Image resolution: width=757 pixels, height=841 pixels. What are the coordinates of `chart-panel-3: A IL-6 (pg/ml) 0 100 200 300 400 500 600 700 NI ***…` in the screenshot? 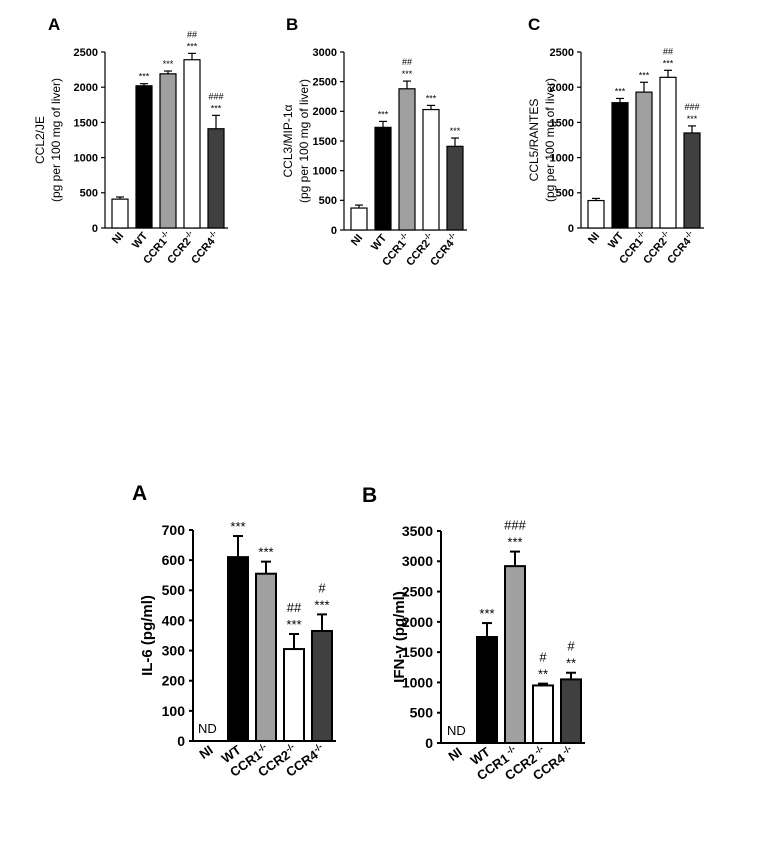 It's located at (234, 631).